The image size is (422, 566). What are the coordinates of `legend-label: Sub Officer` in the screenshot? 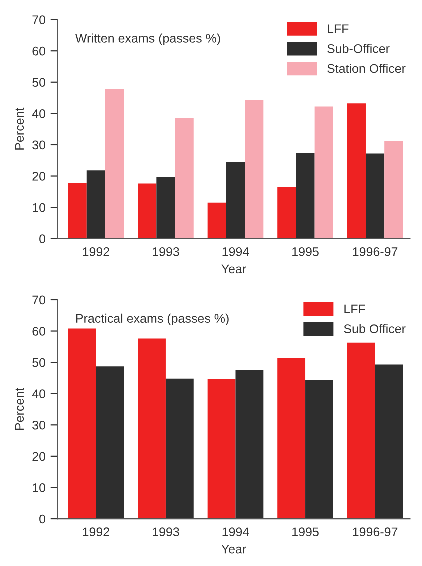 It's located at (375, 329).